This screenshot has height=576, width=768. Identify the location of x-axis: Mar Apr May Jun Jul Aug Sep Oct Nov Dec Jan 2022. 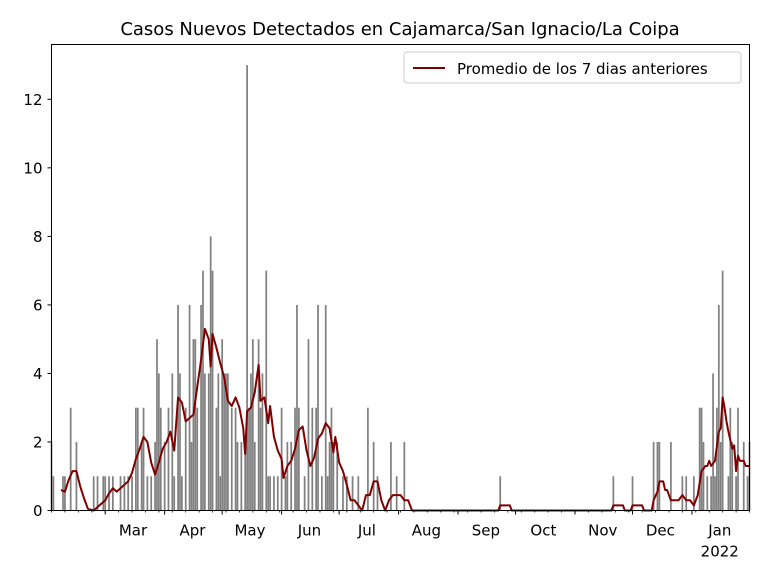
(400, 535).